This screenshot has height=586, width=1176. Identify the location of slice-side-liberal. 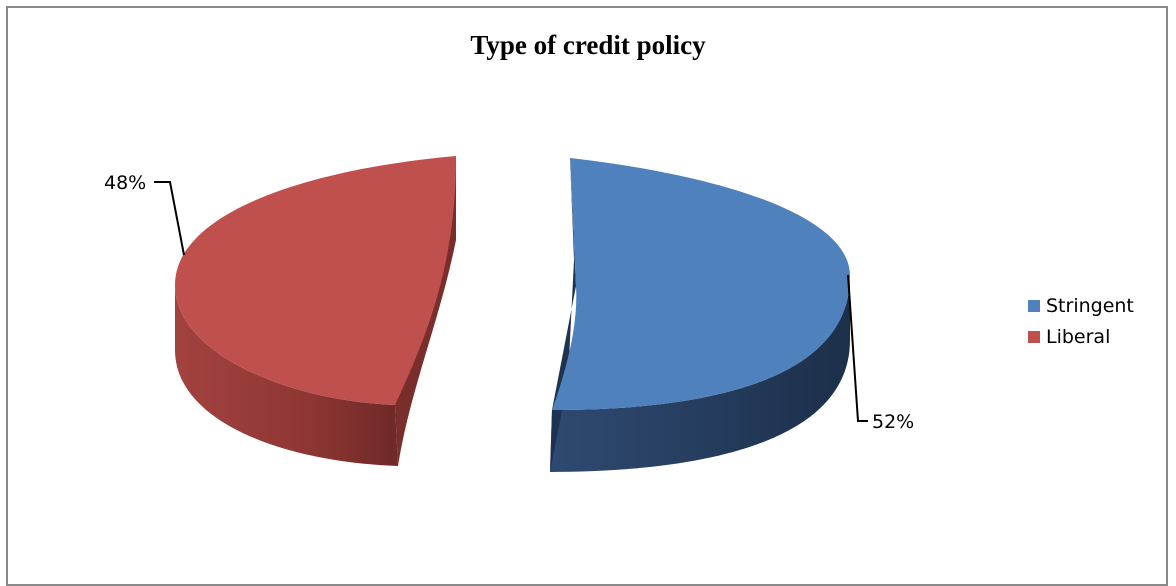
(286, 375).